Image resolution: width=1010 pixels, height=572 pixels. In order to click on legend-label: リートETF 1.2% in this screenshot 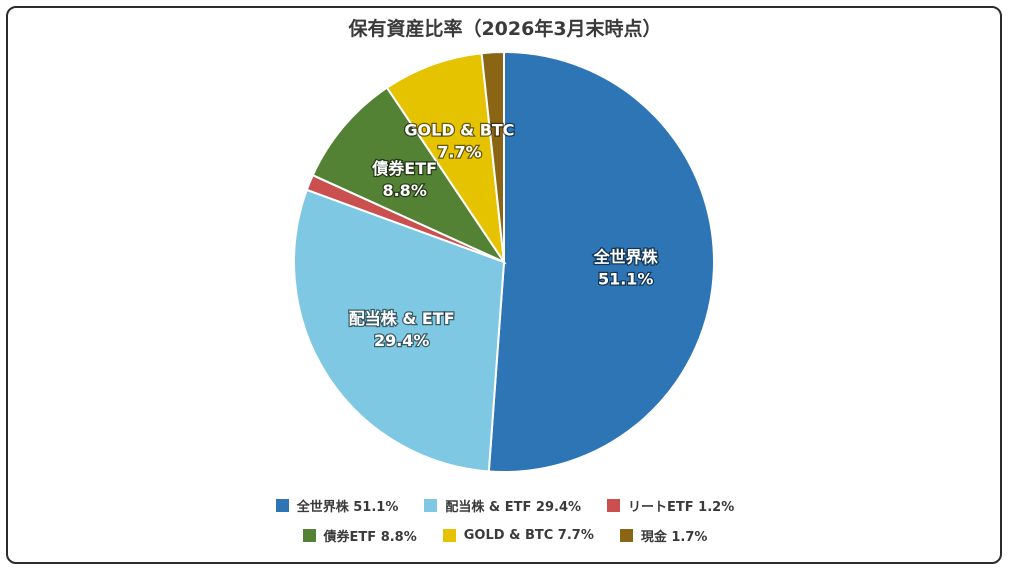, I will do `click(681, 507)`.